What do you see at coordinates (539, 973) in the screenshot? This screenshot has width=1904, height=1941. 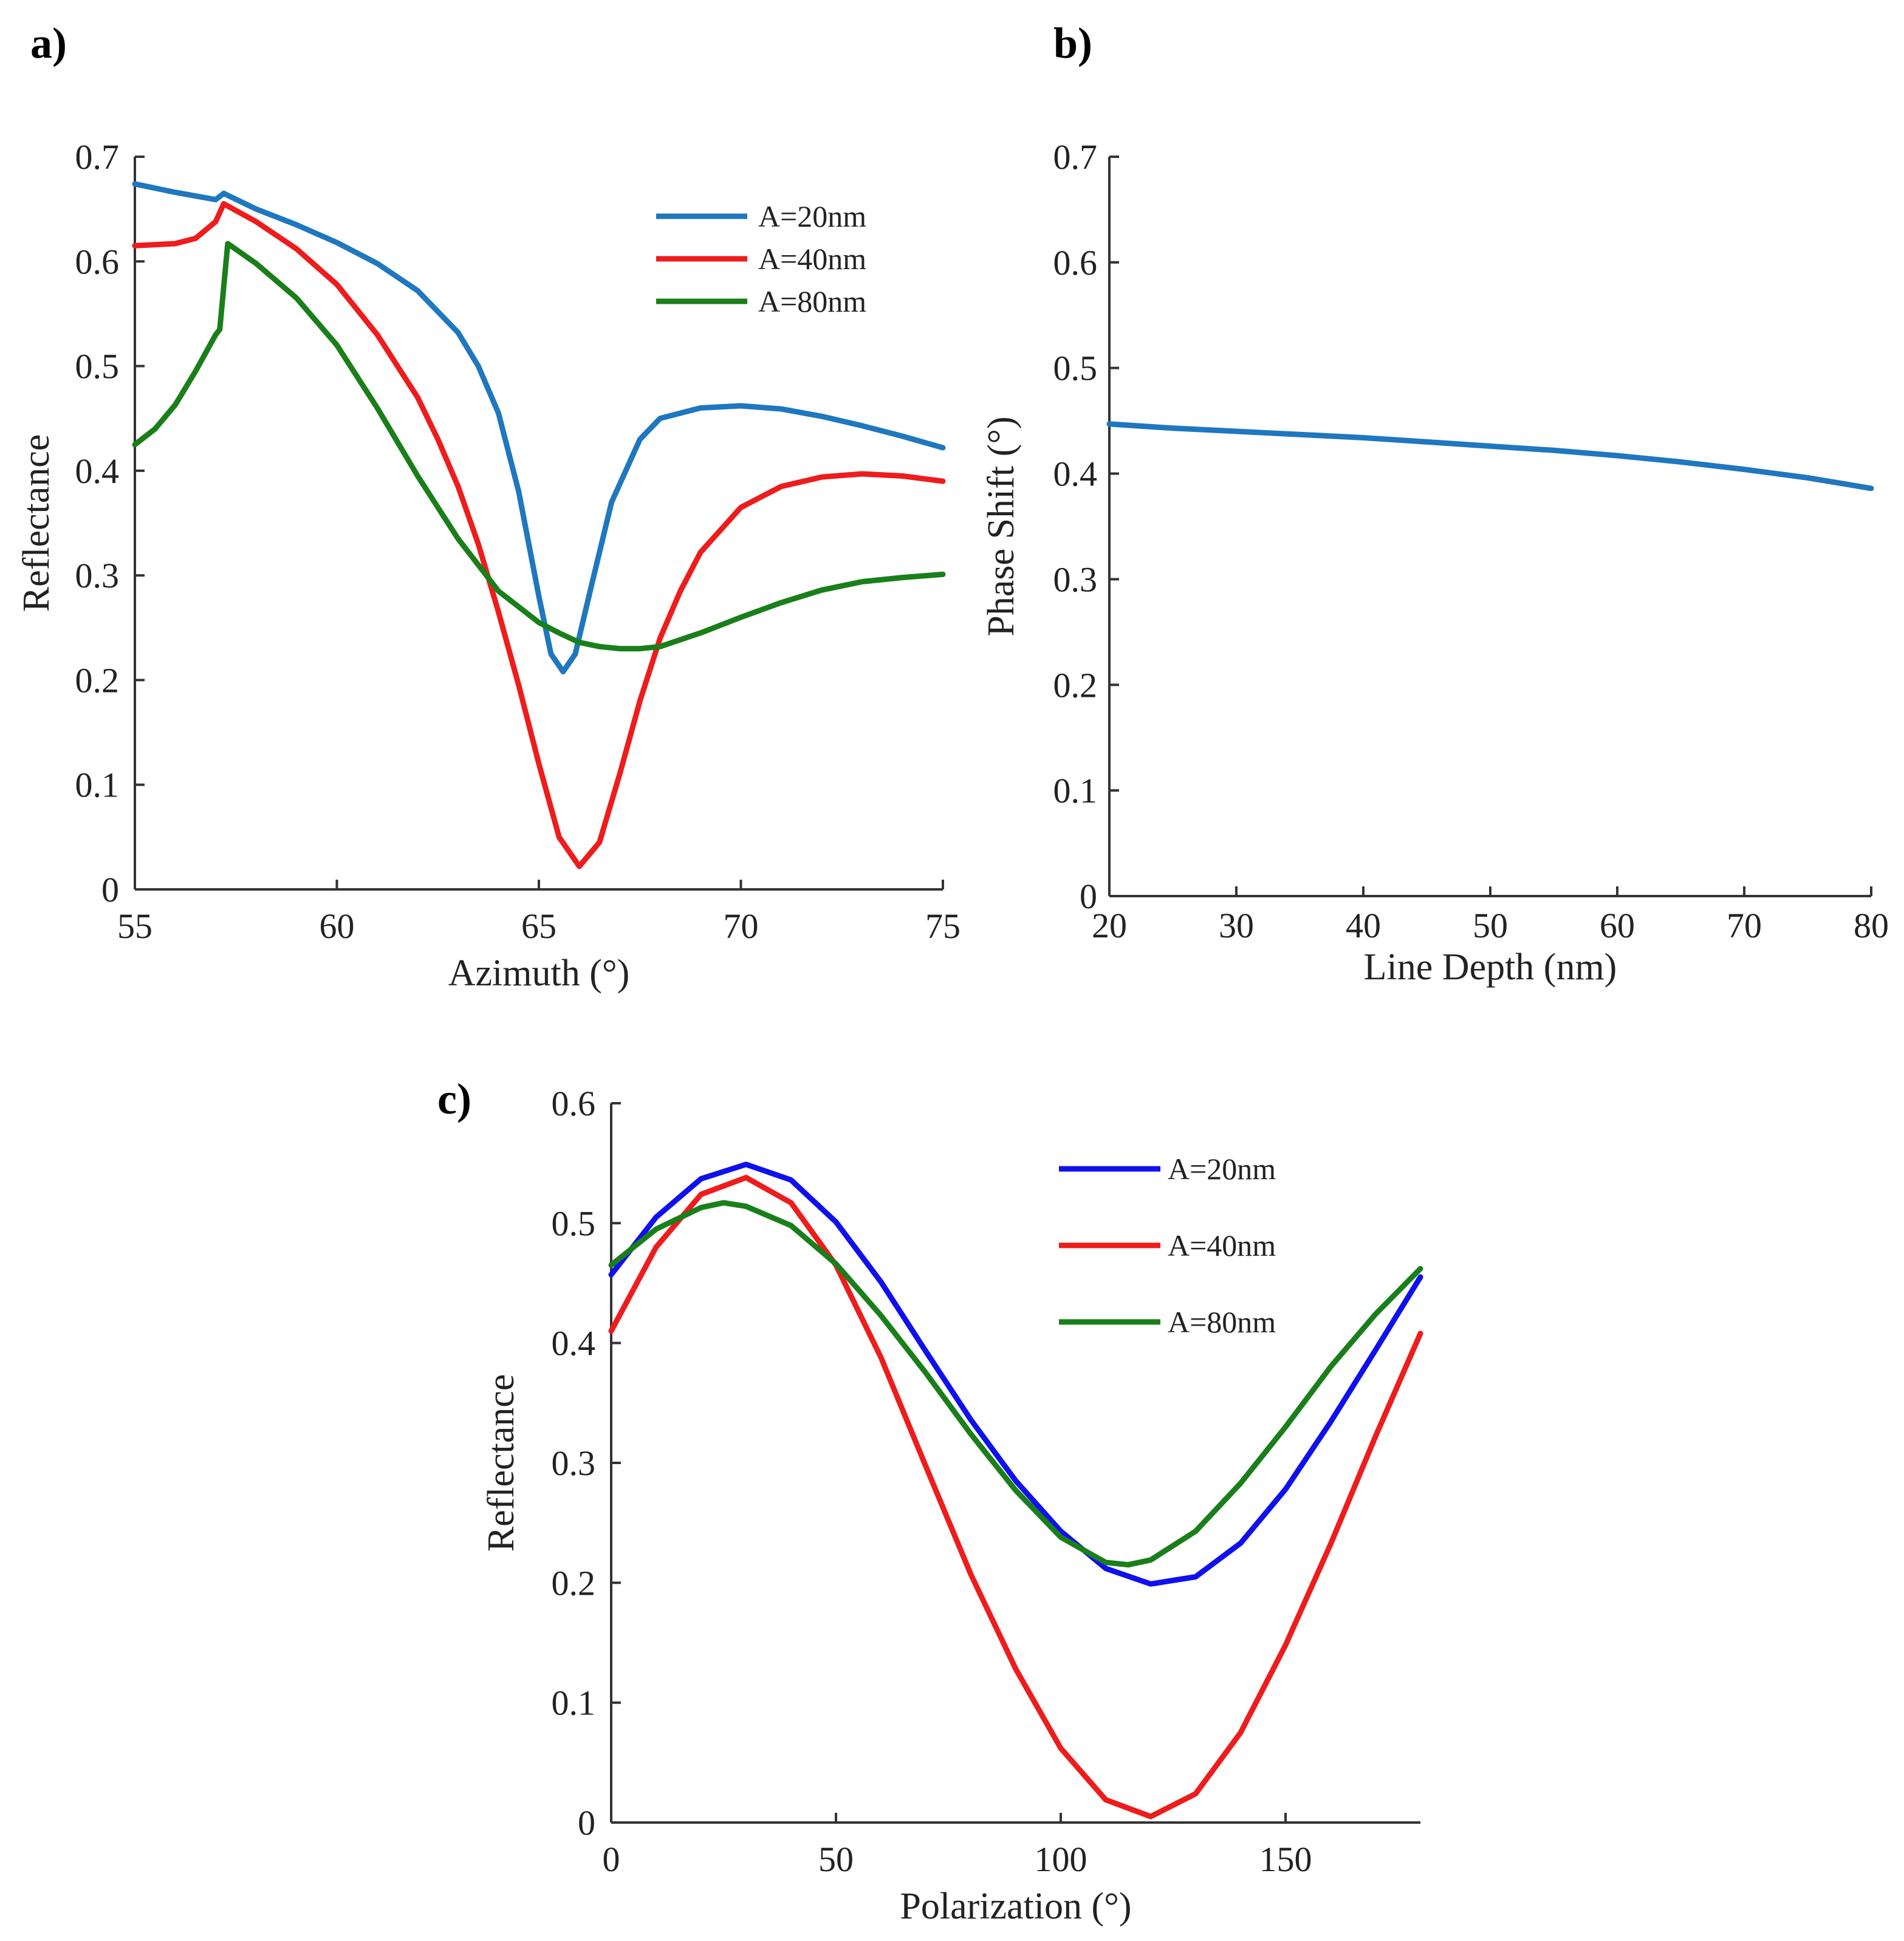 I see `x-axis-label: Azimuth (°)` at bounding box center [539, 973].